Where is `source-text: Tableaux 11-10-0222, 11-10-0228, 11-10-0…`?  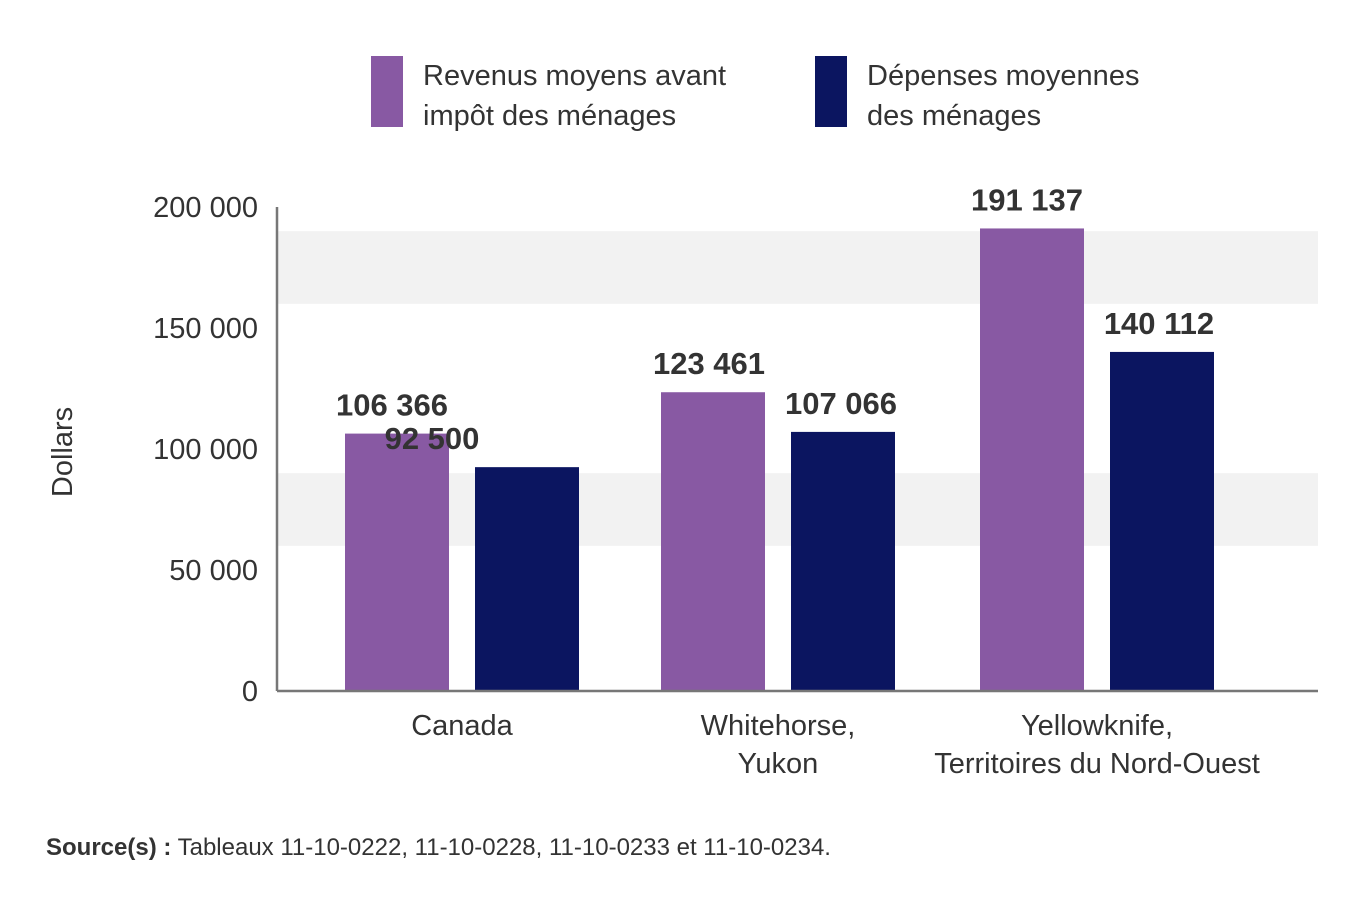
source-text: Tableaux 11-10-0222, 11-10-0228, 11-10-0… is located at coordinates (504, 847).